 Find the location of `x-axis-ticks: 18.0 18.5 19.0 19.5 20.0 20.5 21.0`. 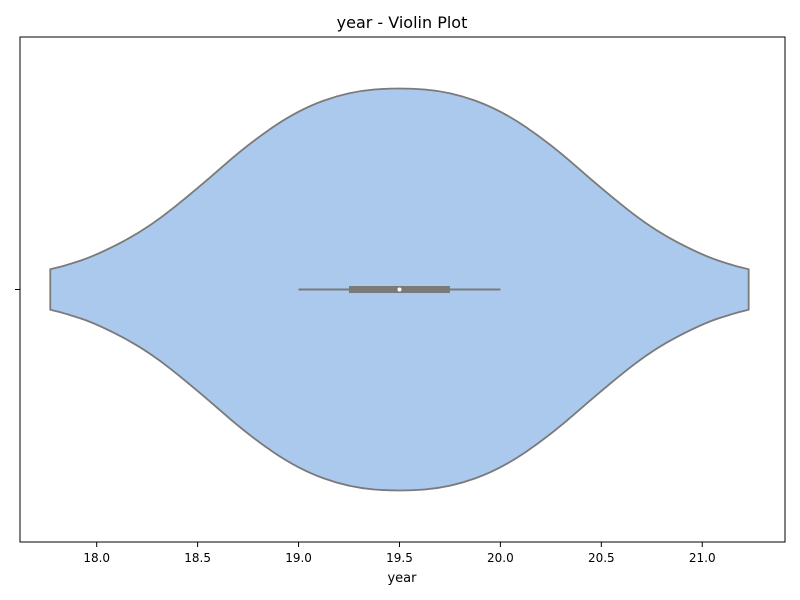

x-axis-ticks: 18.0 18.5 19.0 19.5 20.0 20.5 21.0 is located at coordinates (399, 553).